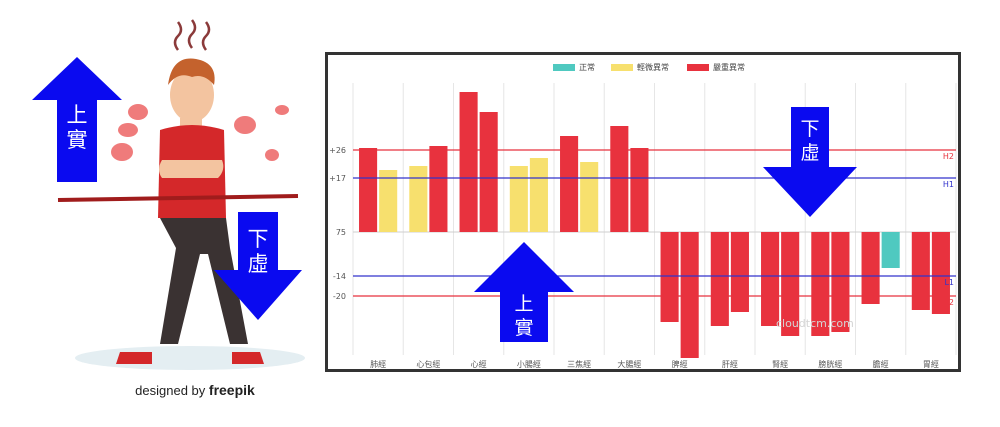 This screenshot has height=427, width=1000. Describe the element at coordinates (191, 71) in the screenshot. I see `hair` at that location.